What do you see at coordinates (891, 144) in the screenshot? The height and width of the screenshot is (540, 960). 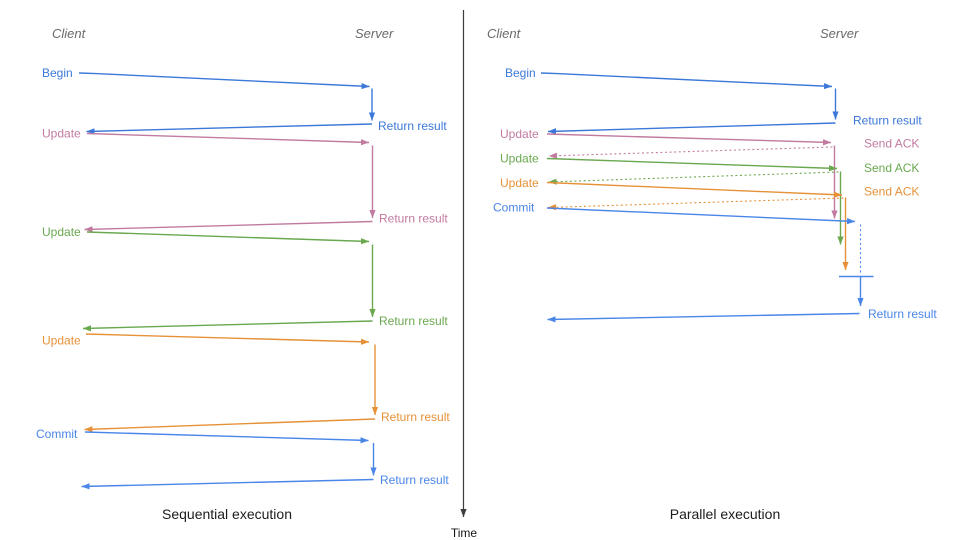 I see `par-update1-ack-label: Send ACK` at bounding box center [891, 144].